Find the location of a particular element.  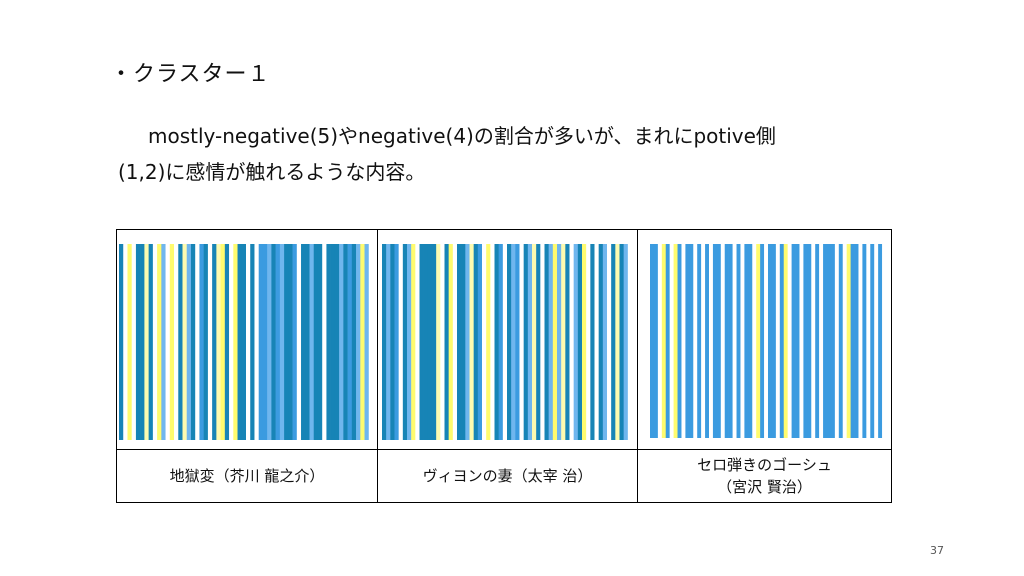

caption-jigokuhen: 地獄変（芥川 龍之介） is located at coordinates (247, 476).